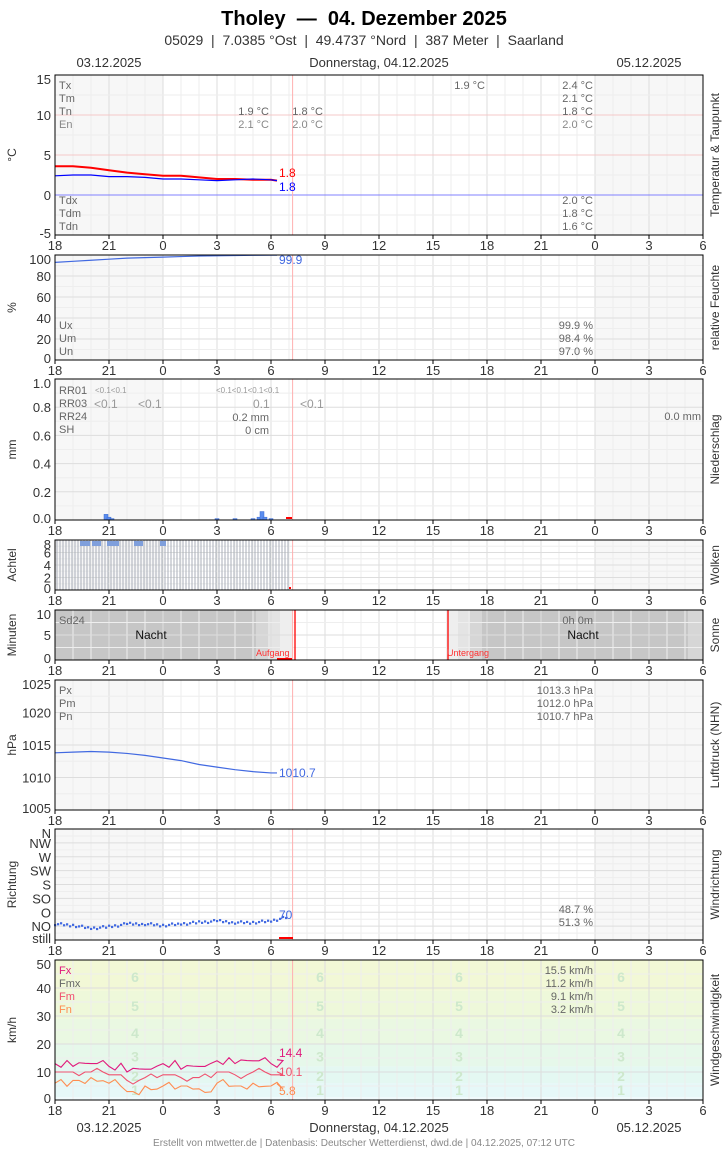 This screenshot has width=728, height=1150. Describe the element at coordinates (65, 717) in the screenshot. I see `stat-label: Pn` at that location.